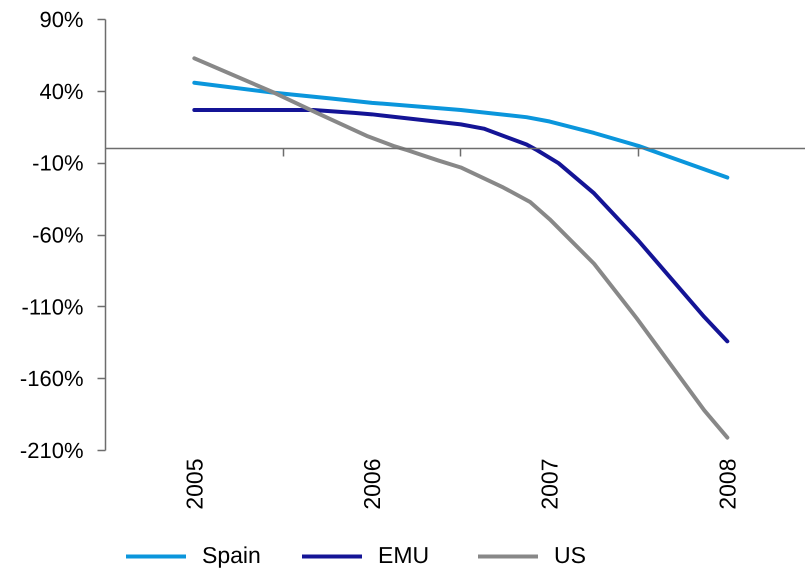 This screenshot has height=569, width=805. Describe the element at coordinates (52, 379) in the screenshot. I see `y-tick-label: -160%` at that location.